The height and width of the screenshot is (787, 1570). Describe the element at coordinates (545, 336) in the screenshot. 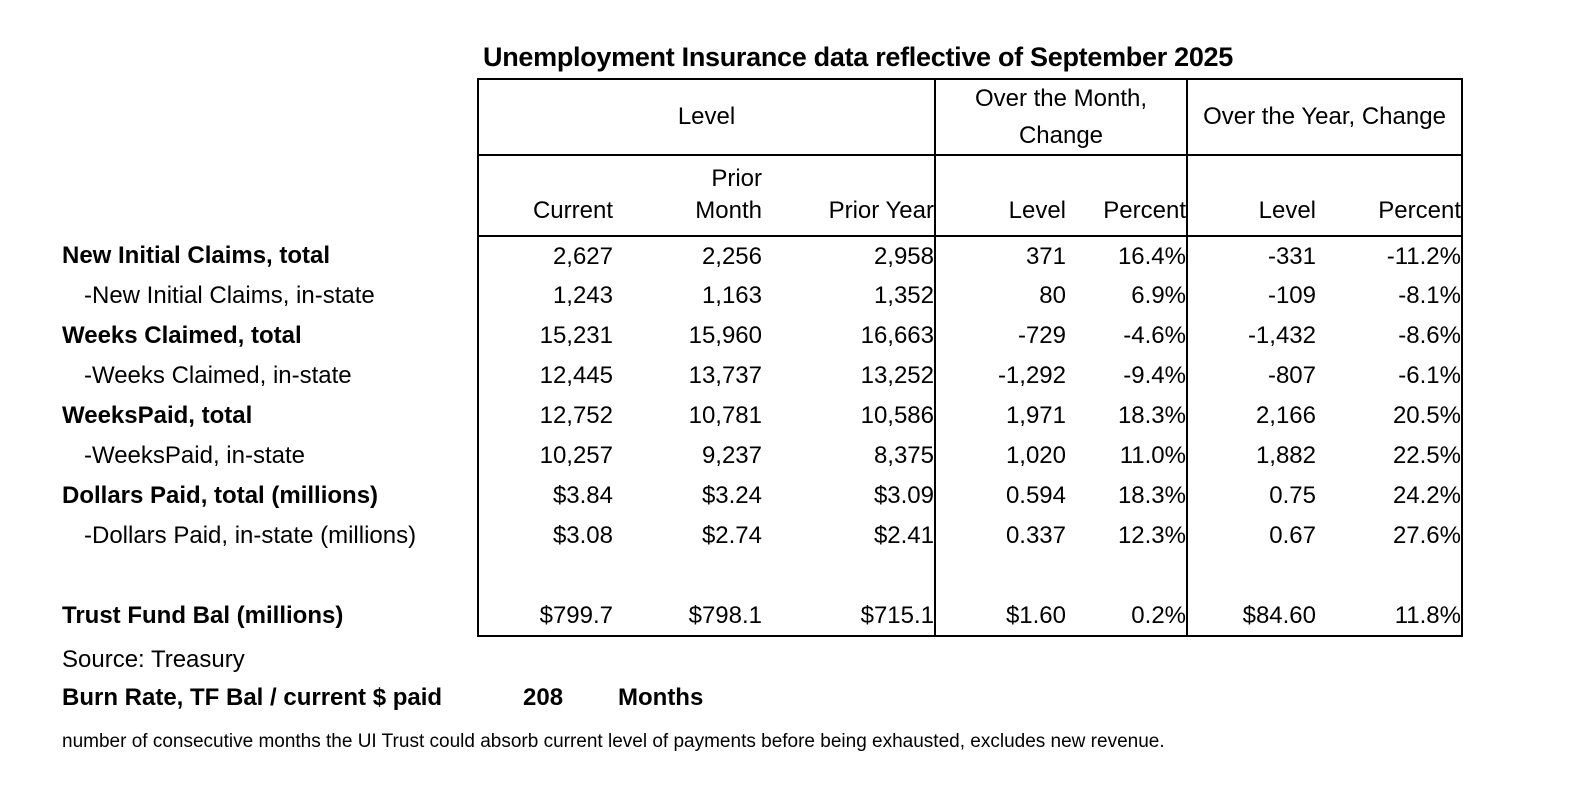

I see `cell-current: 15,231` at that location.